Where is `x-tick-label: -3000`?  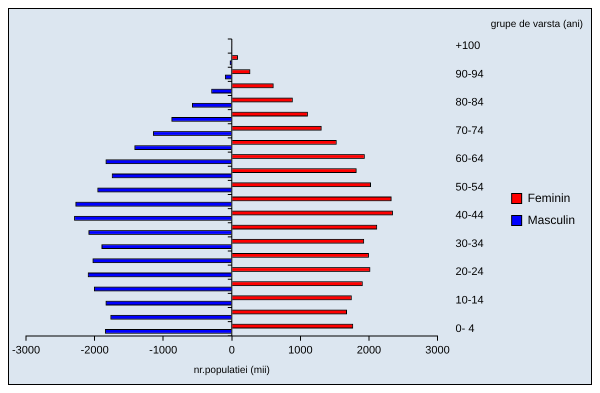 x-tick-label: -3000 is located at coordinates (26, 350).